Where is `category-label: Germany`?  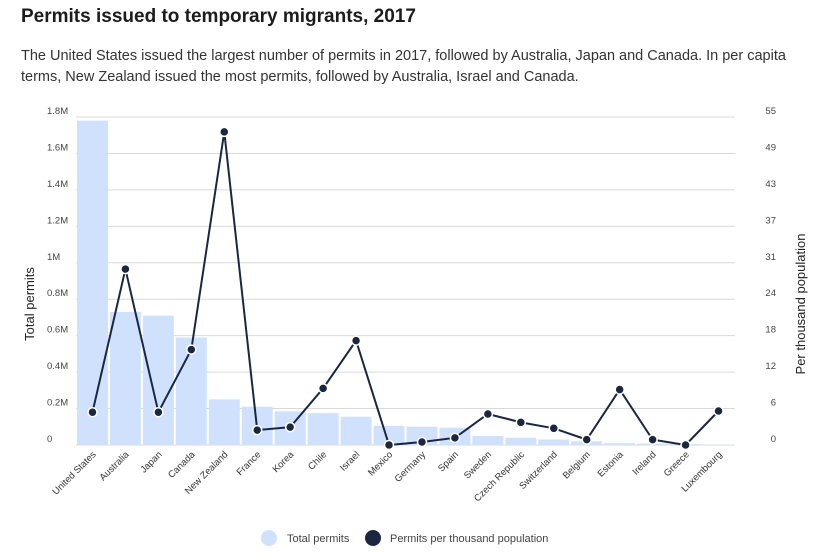
category-label: Germany is located at coordinates (411, 467).